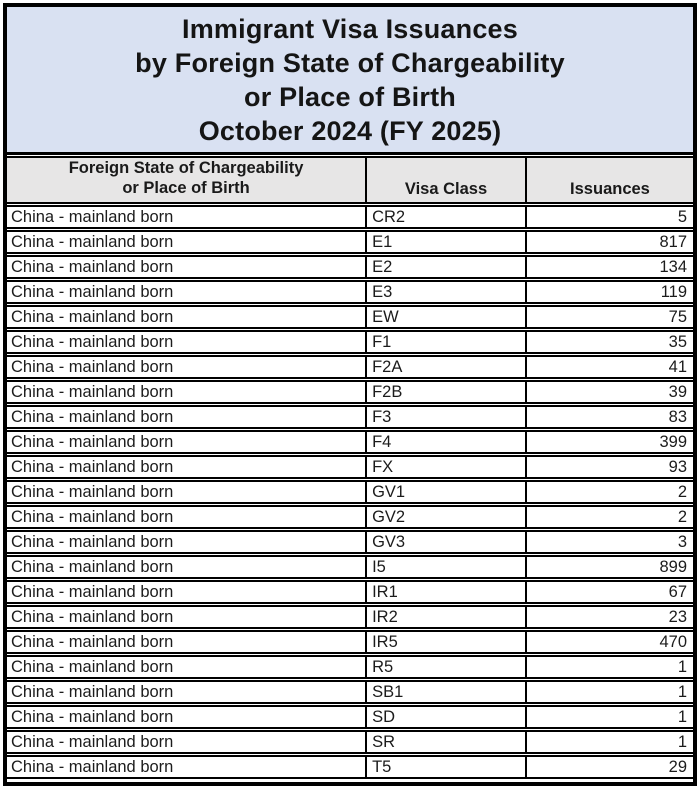 The image size is (700, 789). I want to click on issuances-cell: 39, so click(608, 392).